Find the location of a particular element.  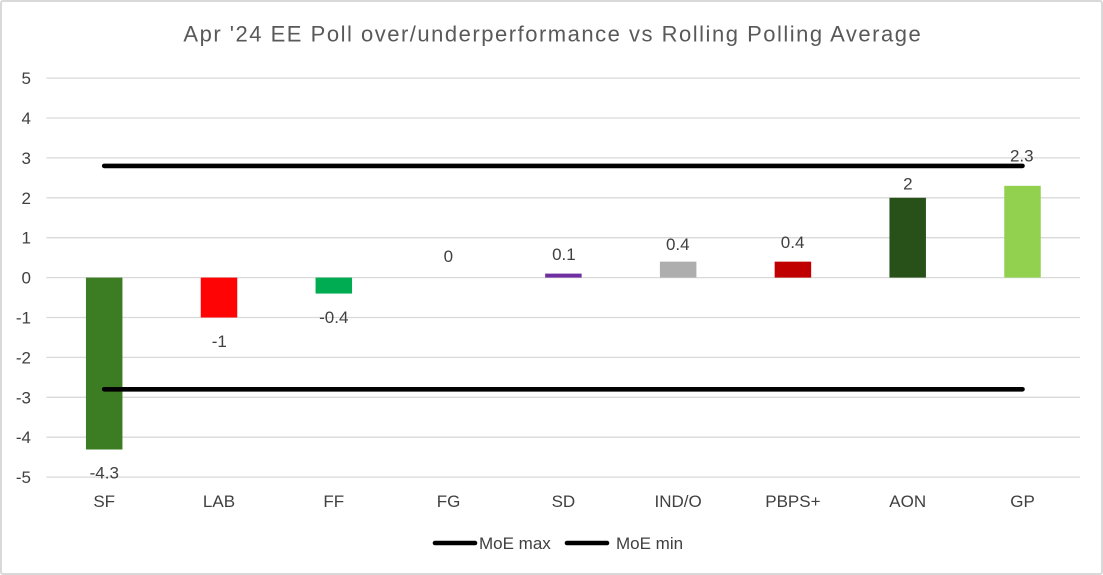

svg-text: 3 is located at coordinates (26, 158).